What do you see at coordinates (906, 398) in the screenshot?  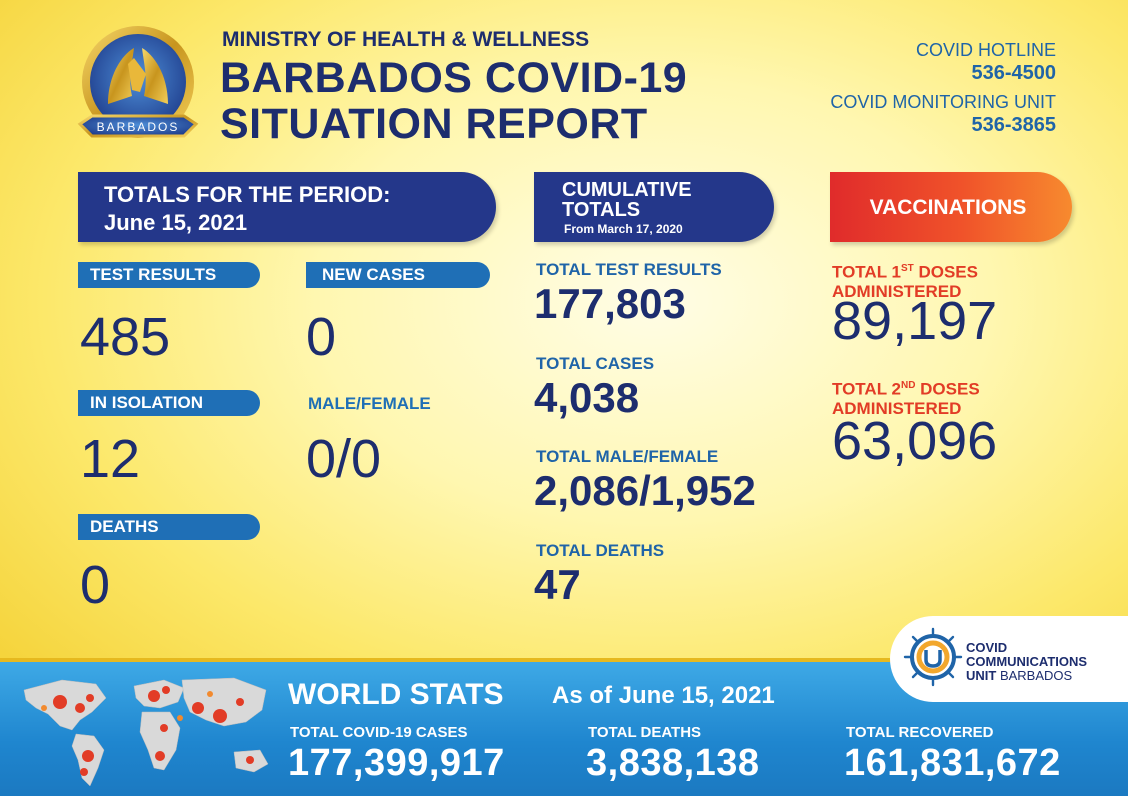 I see `second-dose-label: TOTAL 2ND DOSES ADMINISTERED` at bounding box center [906, 398].